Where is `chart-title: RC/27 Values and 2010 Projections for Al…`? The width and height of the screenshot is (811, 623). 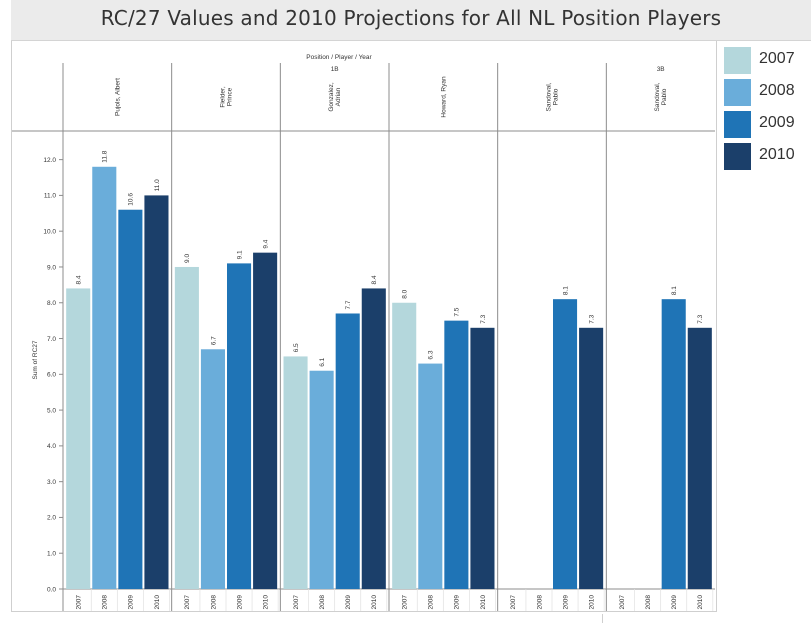 chart-title: RC/27 Values and 2010 Projections for Al… is located at coordinates (411, 18).